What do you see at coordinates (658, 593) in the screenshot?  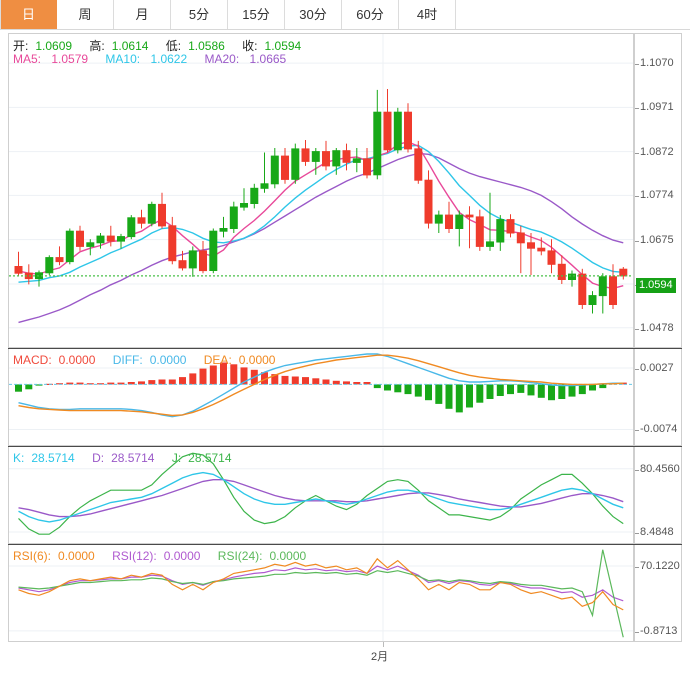 I see `rsi-axis-frame` at bounding box center [658, 593].